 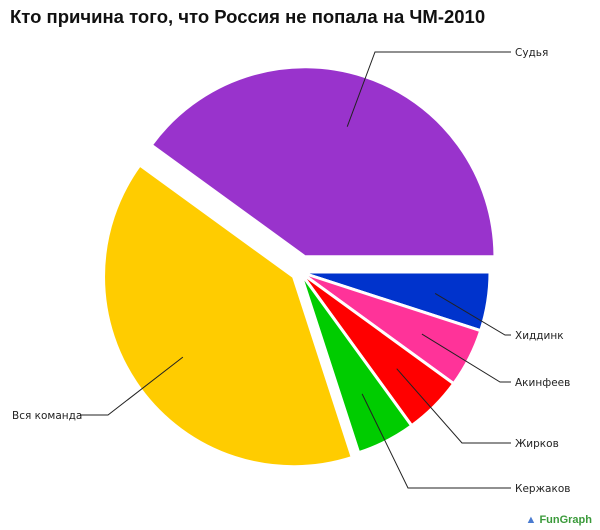 What do you see at coordinates (47, 416) in the screenshot?
I see `slice-label-6: Вся команда` at bounding box center [47, 416].